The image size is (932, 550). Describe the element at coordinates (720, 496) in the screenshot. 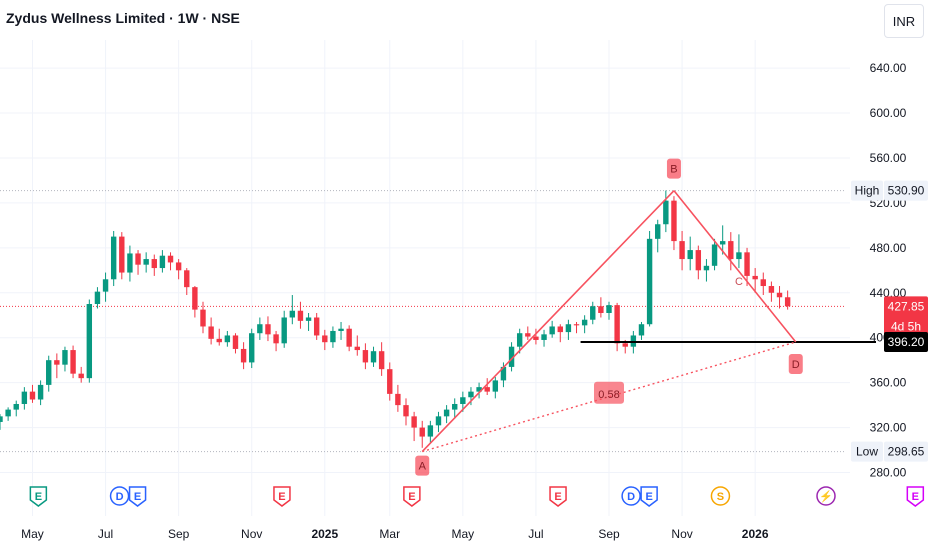

I see `split-event-icon` at that location.